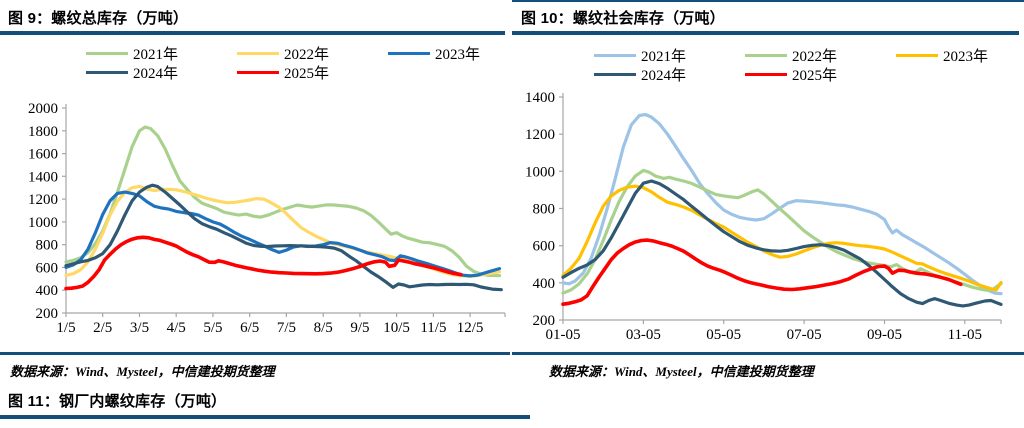 Image resolution: width=1024 pixels, height=428 pixels. What do you see at coordinates (102, 328) in the screenshot?
I see `x-tick-label: 2/5` at bounding box center [102, 328].